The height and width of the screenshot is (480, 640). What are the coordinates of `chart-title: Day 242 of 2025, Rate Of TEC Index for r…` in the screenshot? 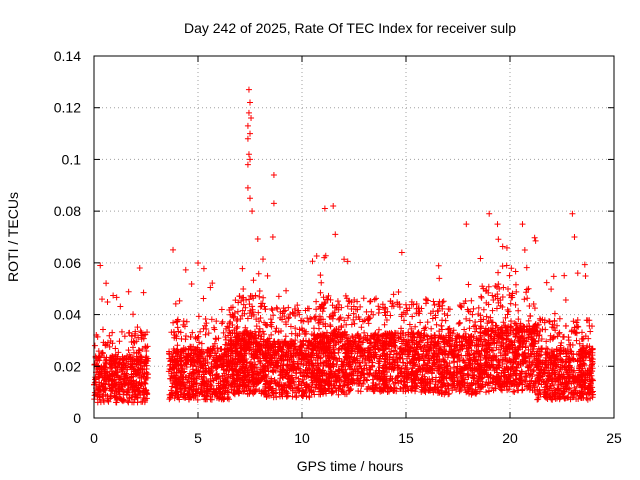 It's located at (350, 28).